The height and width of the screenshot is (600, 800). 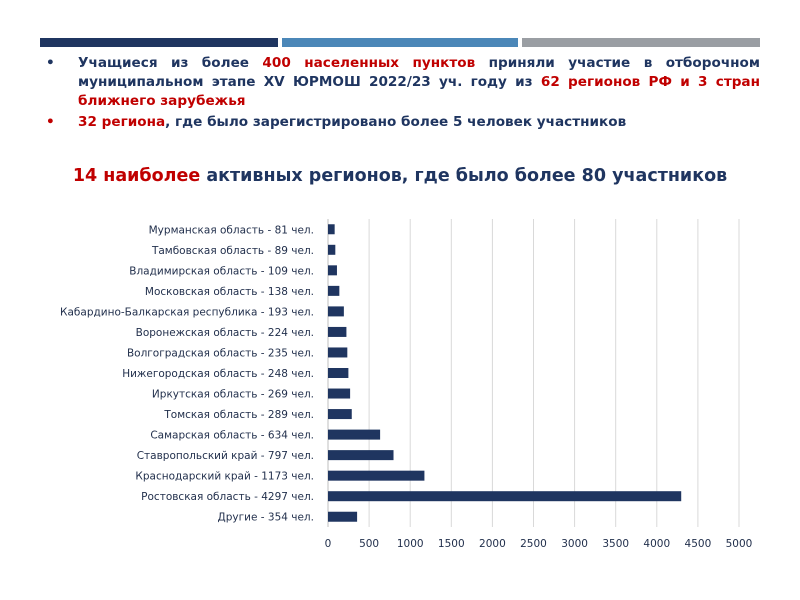 I want to click on bullet-highlight: 32 региона, so click(x=122, y=122).